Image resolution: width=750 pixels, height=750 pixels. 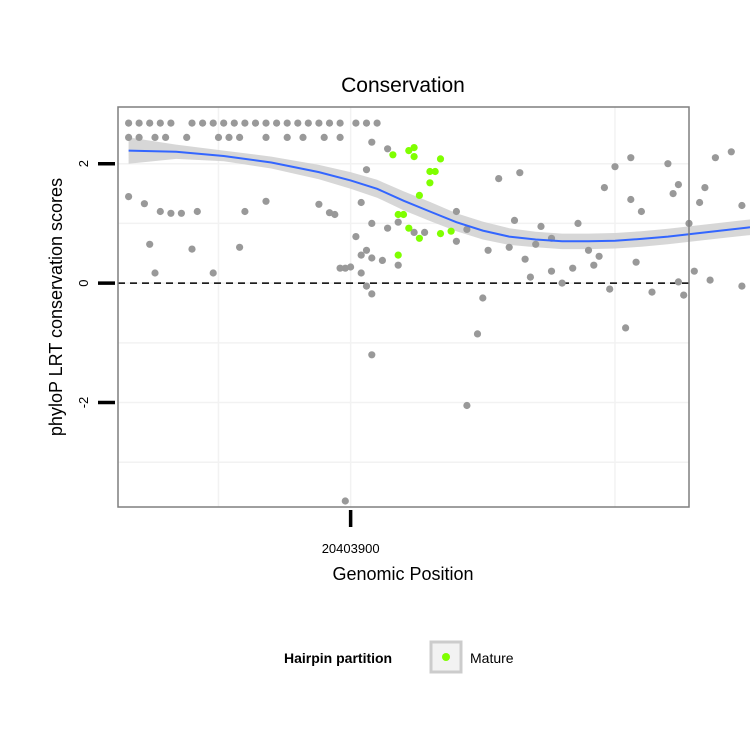 I want to click on legend-key-box, so click(x=446, y=657).